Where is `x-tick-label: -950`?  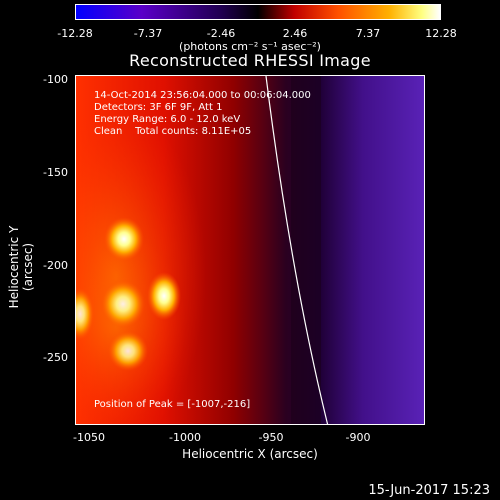
x-tick-label: -950 is located at coordinates (271, 437).